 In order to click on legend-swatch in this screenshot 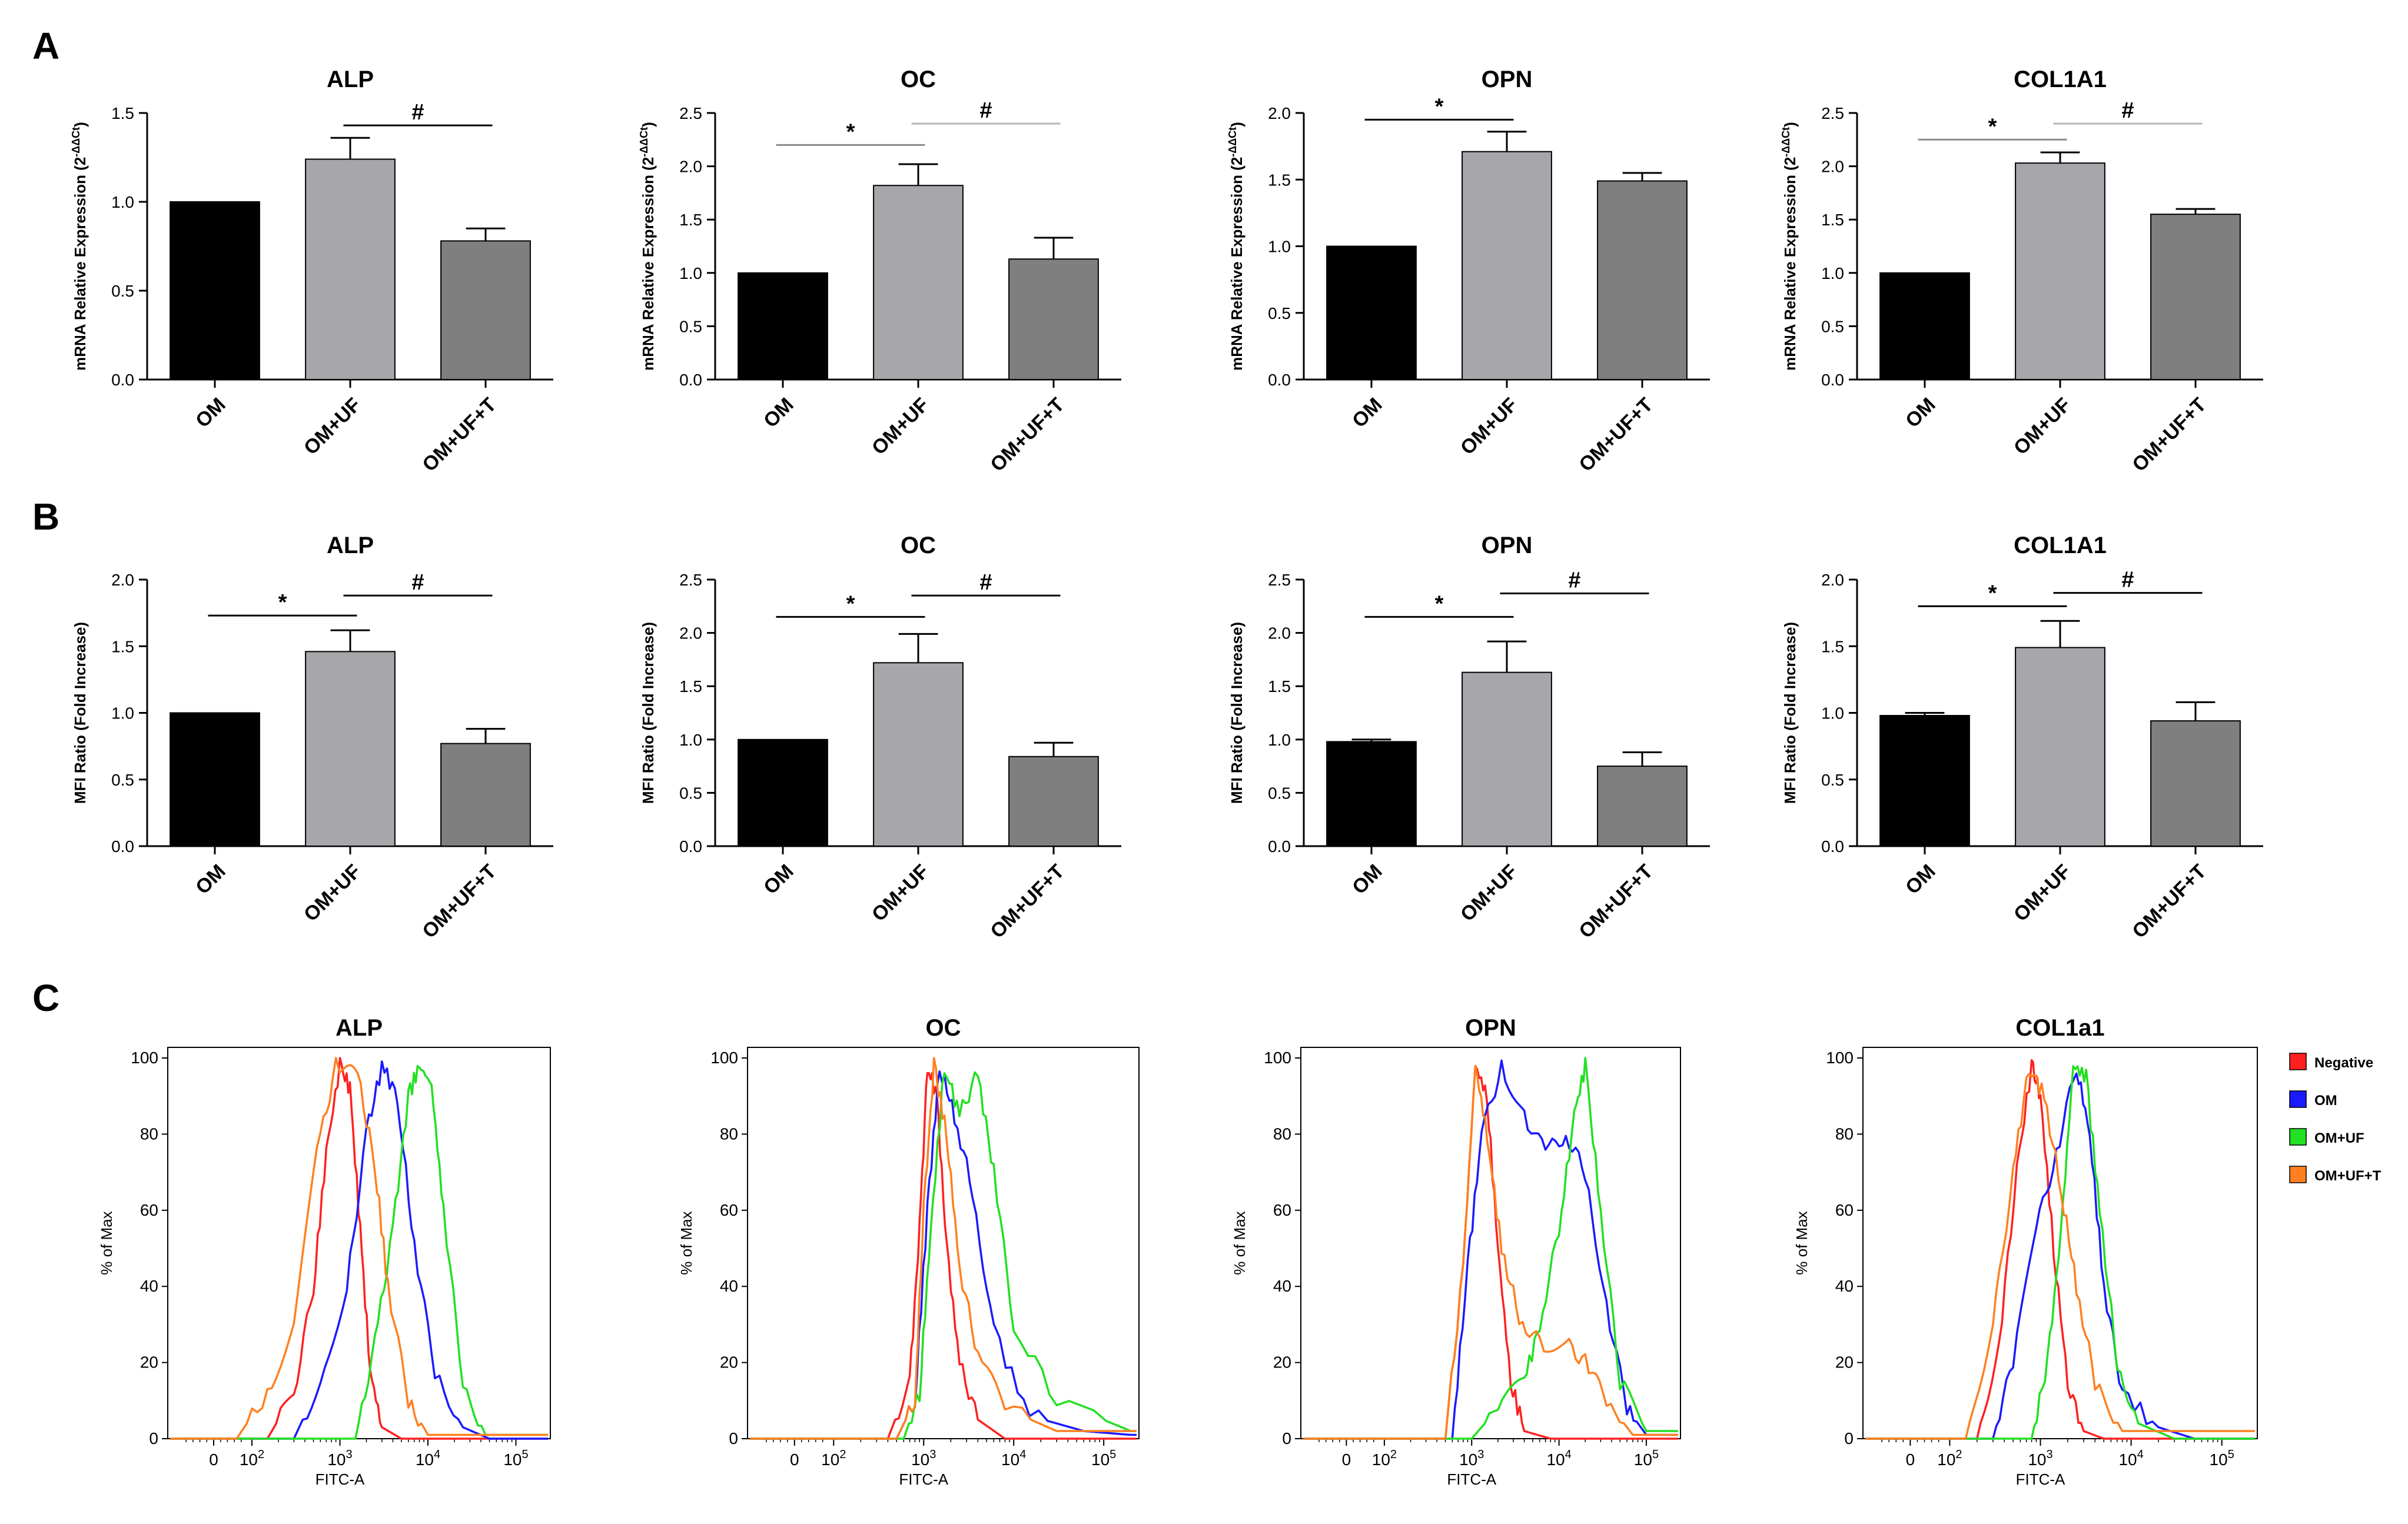, I will do `click(2298, 1174)`.